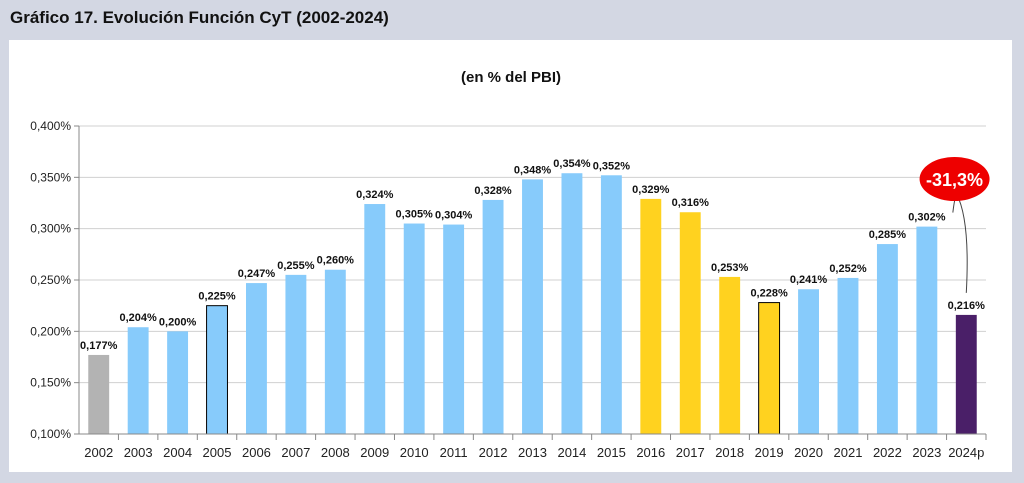  Describe the element at coordinates (533, 170) in the screenshot. I see `value-label-2013: 0,348%` at that location.